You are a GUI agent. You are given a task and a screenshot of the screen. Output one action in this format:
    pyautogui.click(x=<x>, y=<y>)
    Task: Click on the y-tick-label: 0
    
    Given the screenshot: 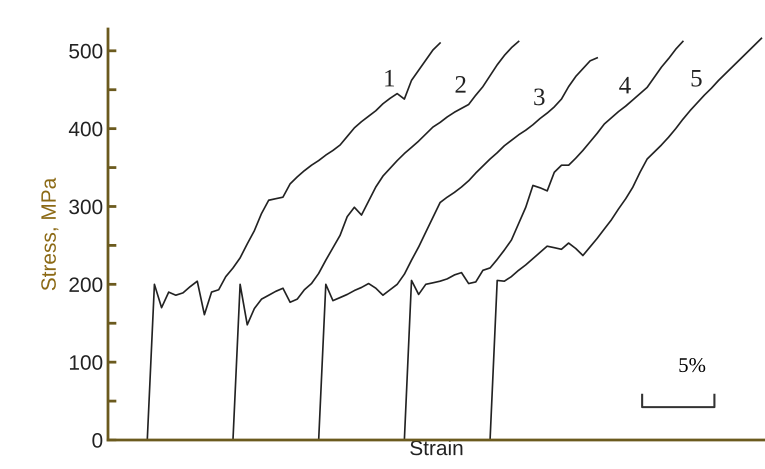 What is the action you would take?
    pyautogui.click(x=97, y=440)
    